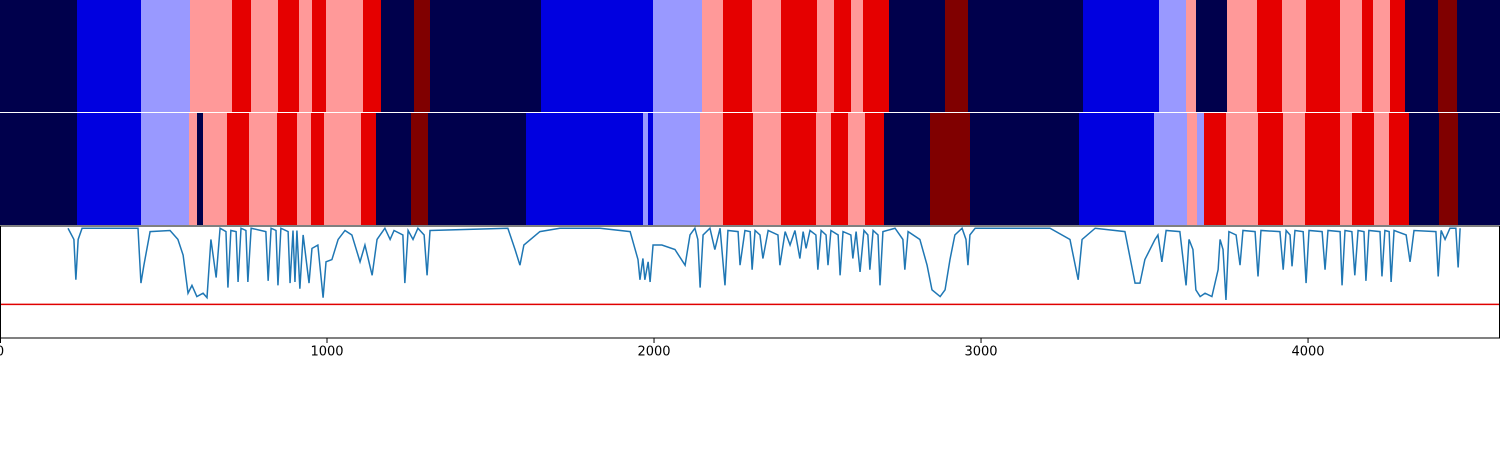 The height and width of the screenshot is (450, 1500). What do you see at coordinates (653, 352) in the screenshot?
I see `x-tick-label: 2000` at bounding box center [653, 352].